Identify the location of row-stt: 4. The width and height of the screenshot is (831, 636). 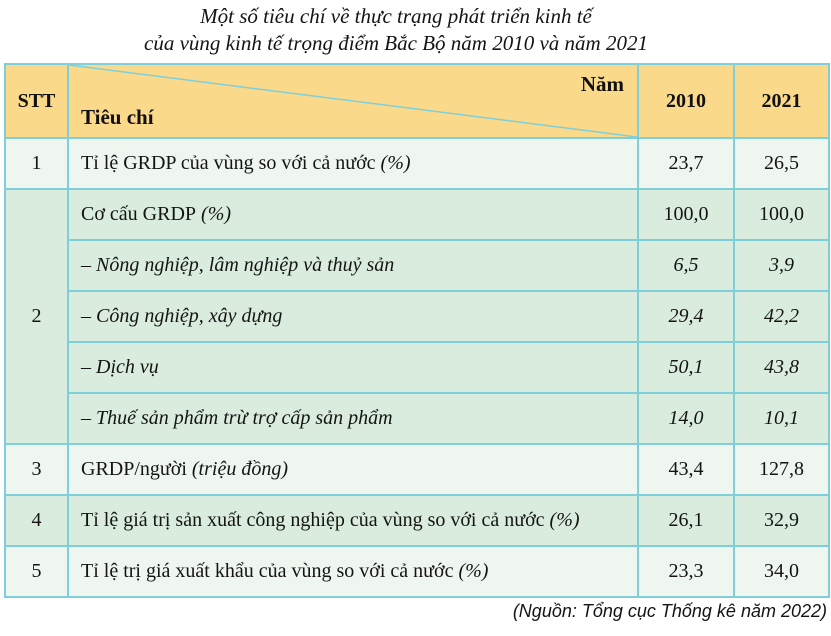
(36, 520).